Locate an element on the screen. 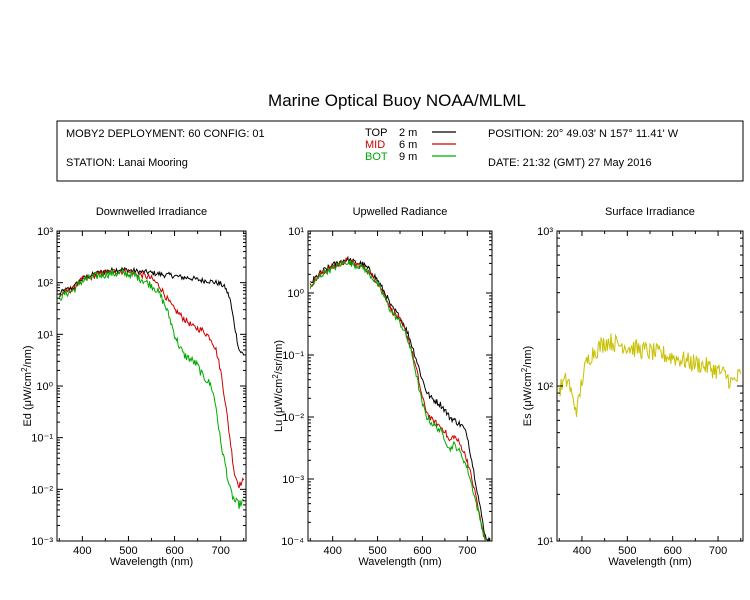 The height and width of the screenshot is (600, 750). info-box-frame is located at coordinates (400, 151).